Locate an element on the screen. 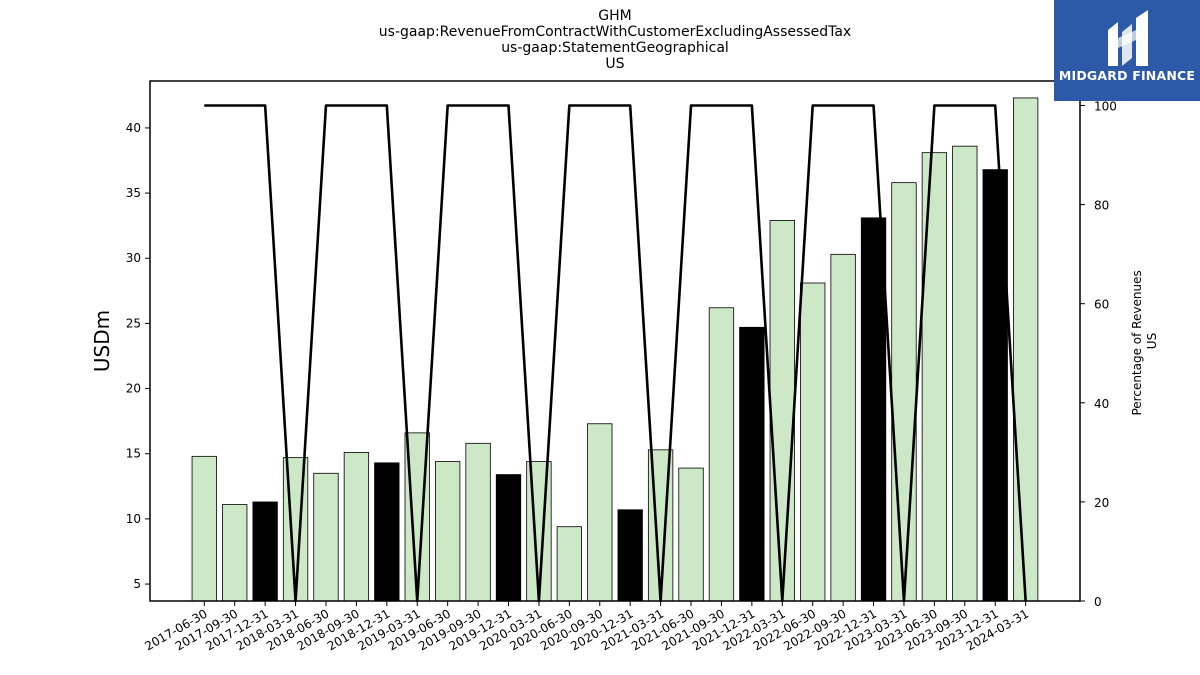  logo-text: MIDGARD FINANCE is located at coordinates (1127, 75).